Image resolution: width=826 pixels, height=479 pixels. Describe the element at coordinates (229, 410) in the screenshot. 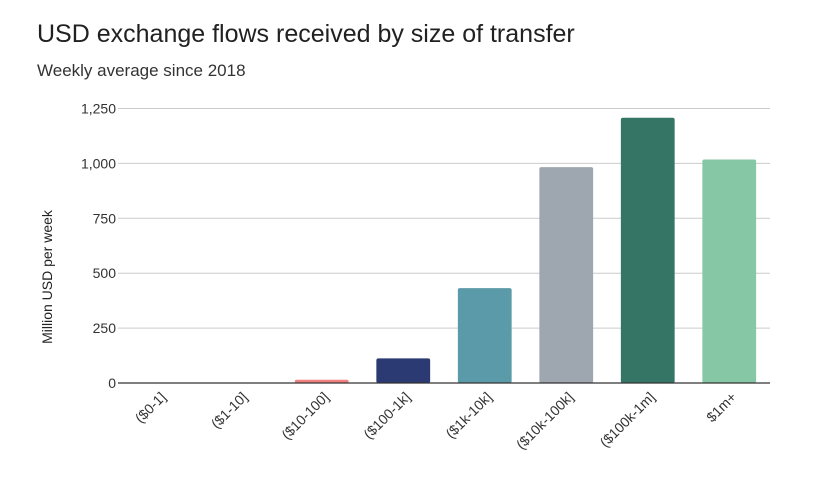

I see `x-tick-label: ($1-10]` at that location.